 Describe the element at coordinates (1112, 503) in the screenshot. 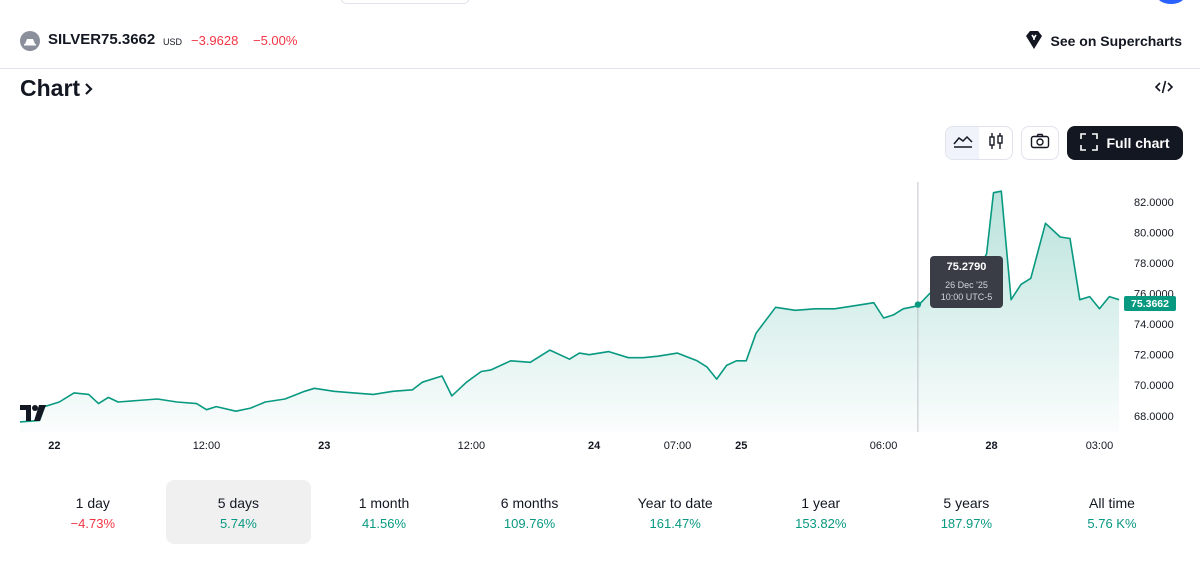

I see `period-label: All time` at that location.